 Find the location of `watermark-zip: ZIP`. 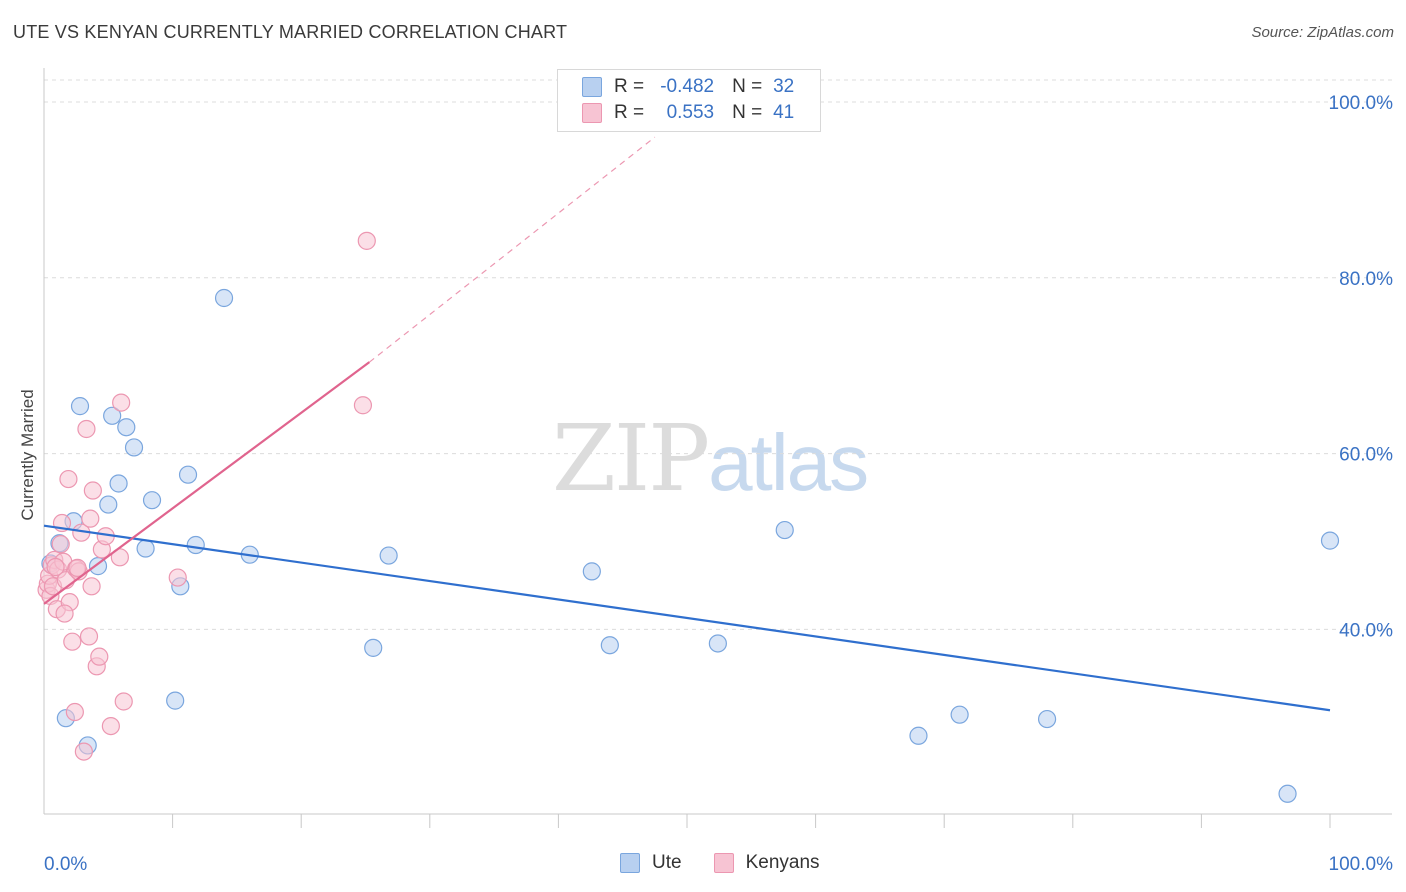

watermark-zip: ZIP is located at coordinates (631, 458).